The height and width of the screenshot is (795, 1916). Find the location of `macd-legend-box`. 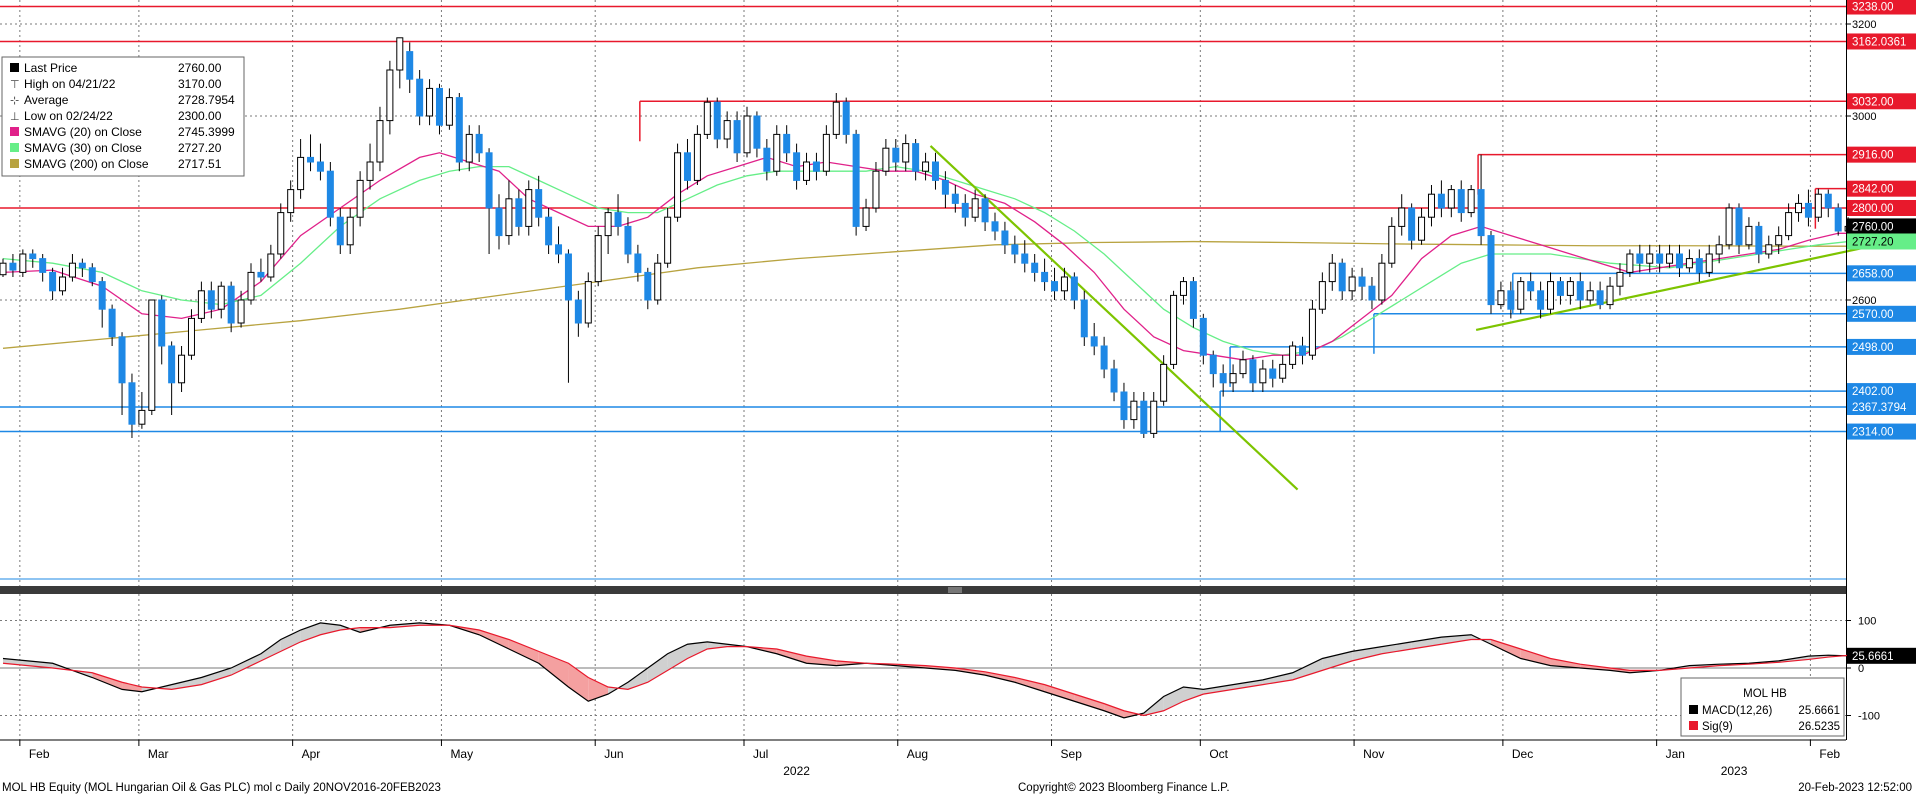

macd-legend-box is located at coordinates (1762, 707).